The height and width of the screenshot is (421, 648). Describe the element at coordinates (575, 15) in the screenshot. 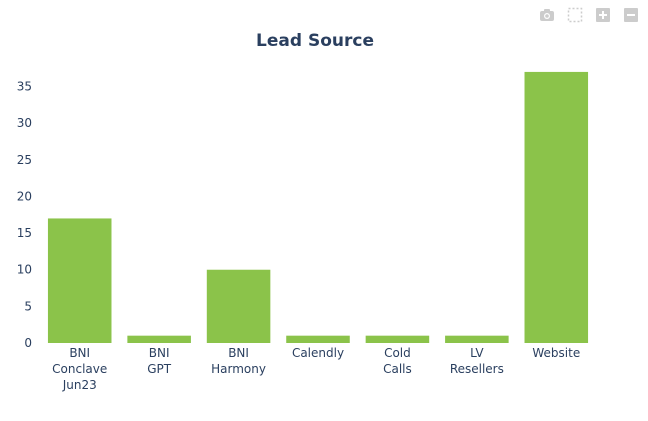

I see `box-select-icon` at that location.